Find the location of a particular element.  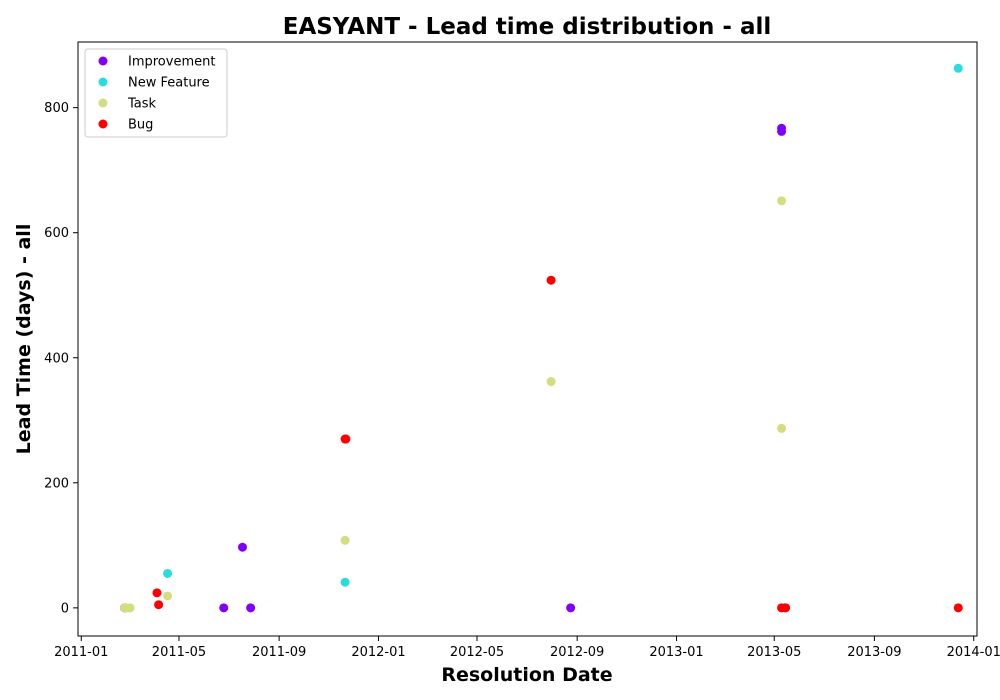

x-tick-label: 2011-09 is located at coordinates (279, 652).